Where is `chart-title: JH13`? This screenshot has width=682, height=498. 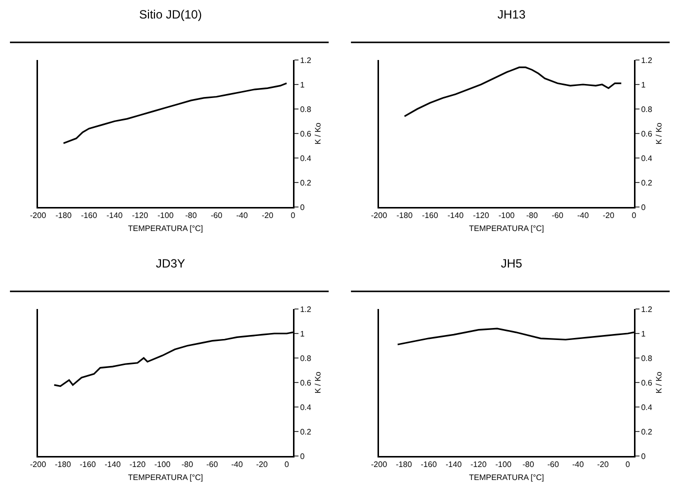 chart-title: JH13 is located at coordinates (511, 14).